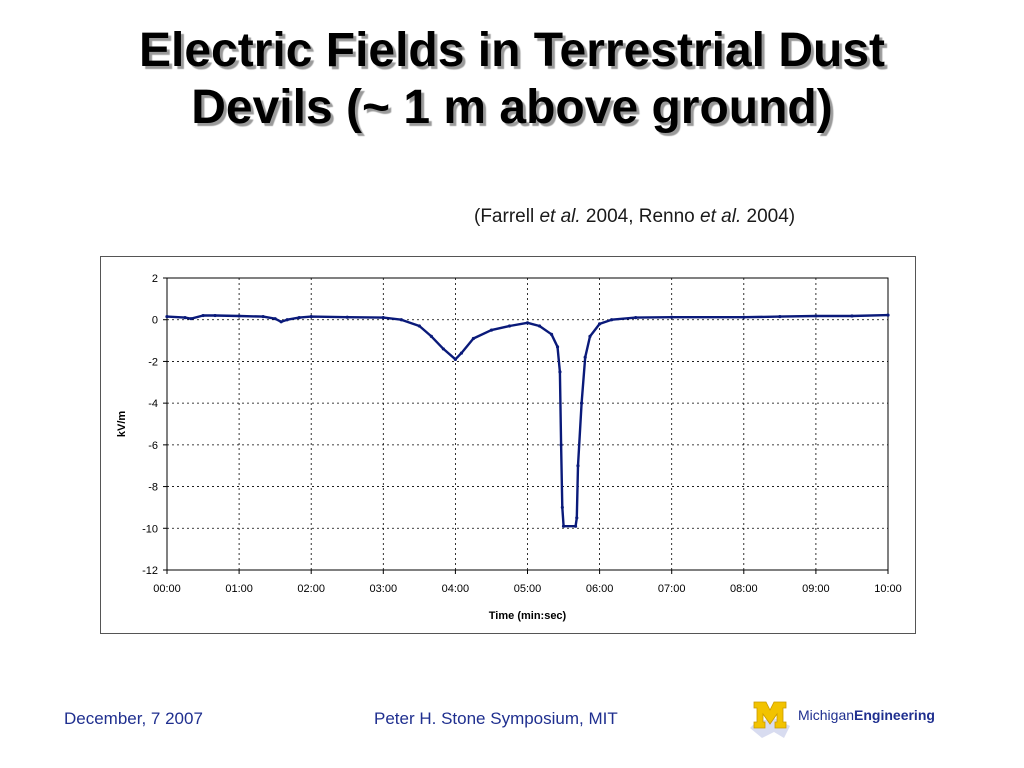 This screenshot has height=768, width=1024. What do you see at coordinates (150, 571) in the screenshot?
I see `y-tick-label: -12` at bounding box center [150, 571].